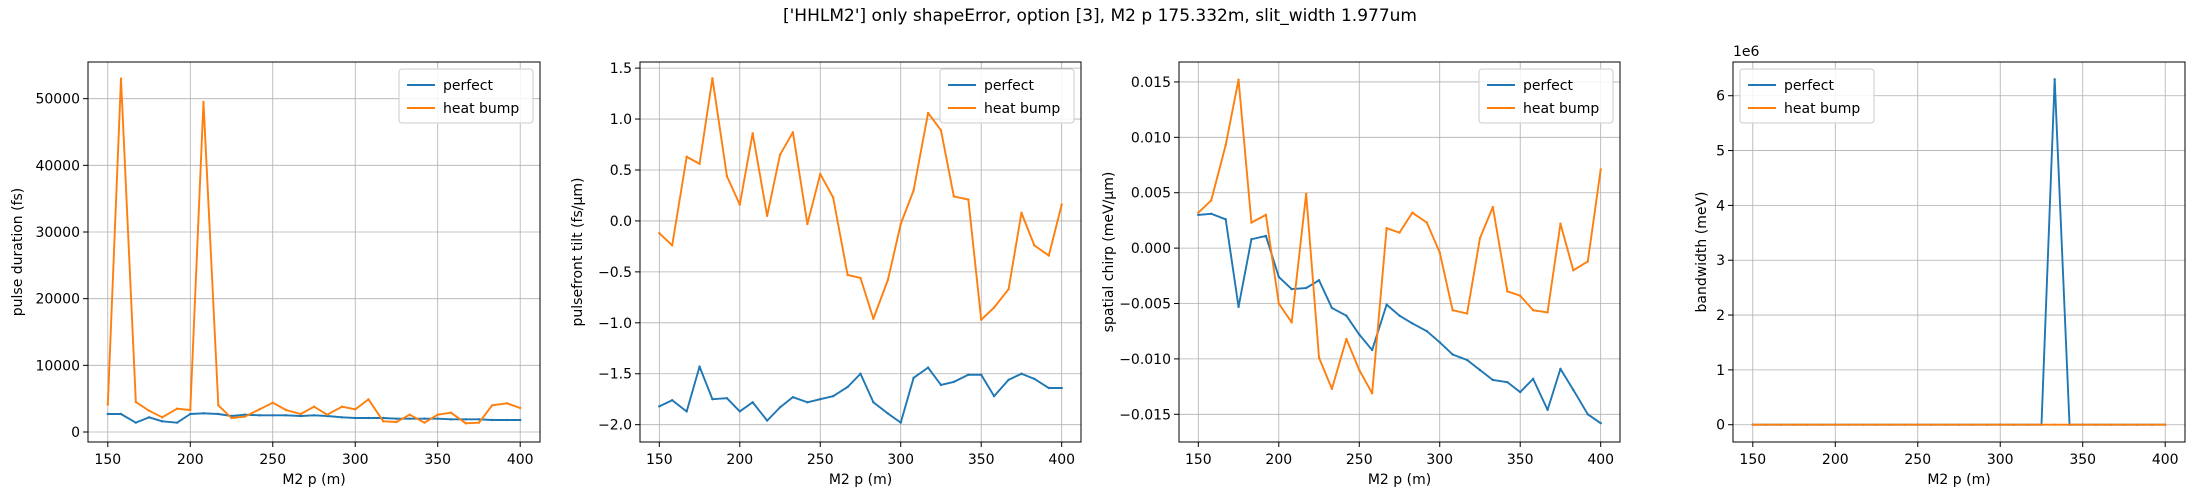 This screenshot has width=2200, height=500. I want to click on y-tick-label: −2.0, so click(615, 426).